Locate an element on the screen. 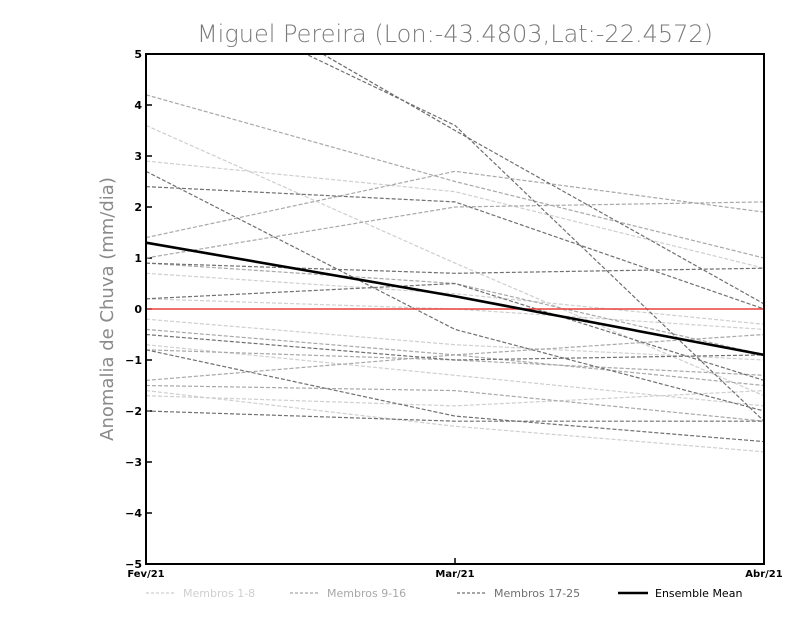  member-line-m6 is located at coordinates (455, 375).